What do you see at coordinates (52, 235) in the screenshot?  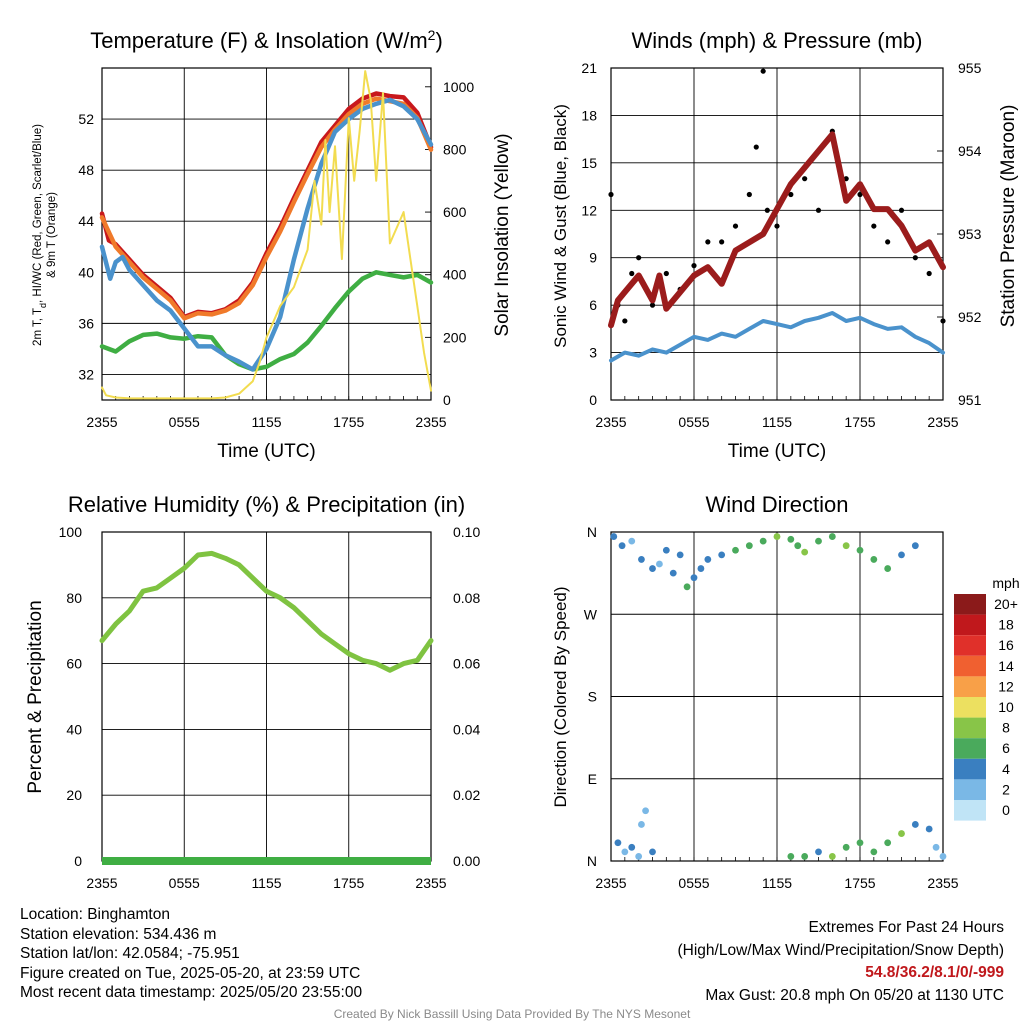 I see `y-axis-label-2: & 9m T (Orange)` at bounding box center [52, 235].